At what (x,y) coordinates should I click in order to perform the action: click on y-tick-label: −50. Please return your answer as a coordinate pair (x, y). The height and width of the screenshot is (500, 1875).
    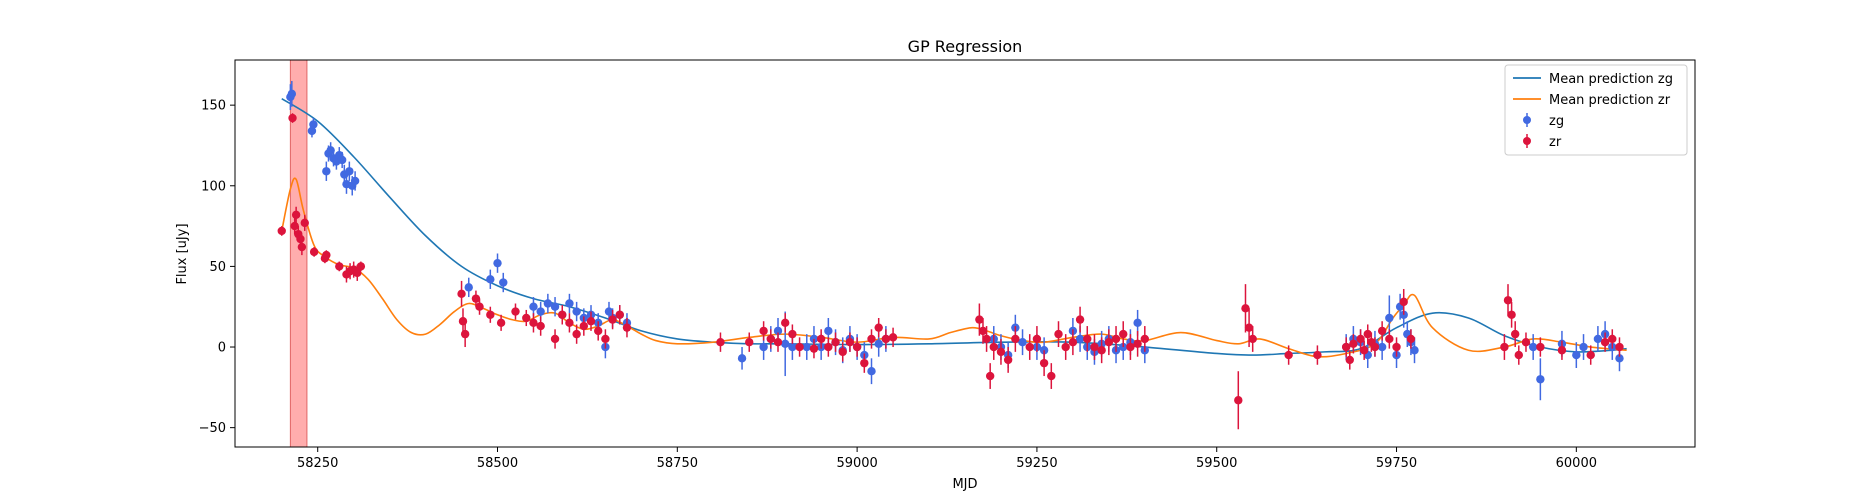
    Looking at the image, I should click on (212, 428).